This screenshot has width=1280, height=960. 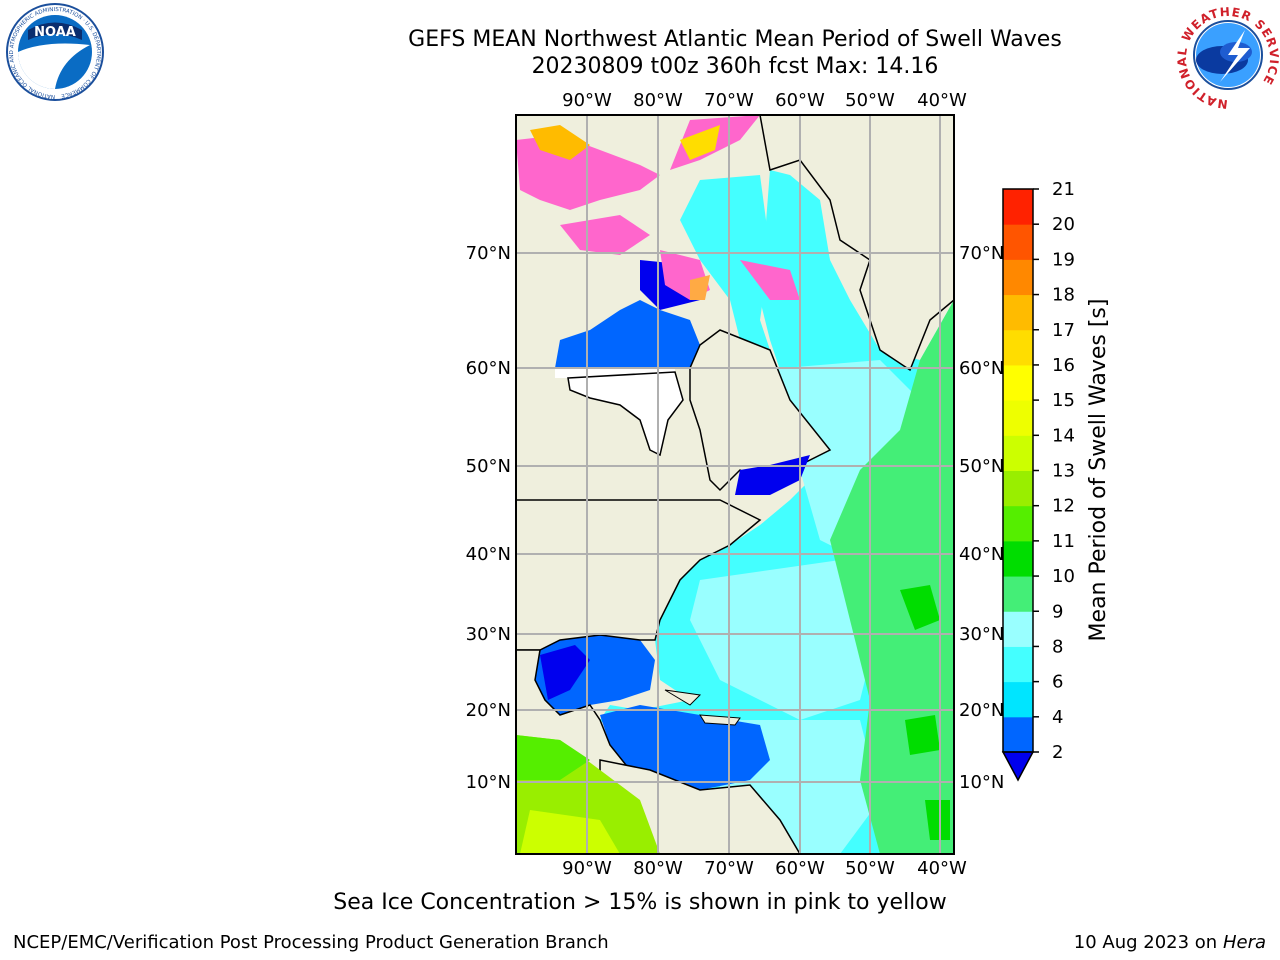 What do you see at coordinates (488, 554) in the screenshot?
I see `lat-label-left: 40°N` at bounding box center [488, 554].